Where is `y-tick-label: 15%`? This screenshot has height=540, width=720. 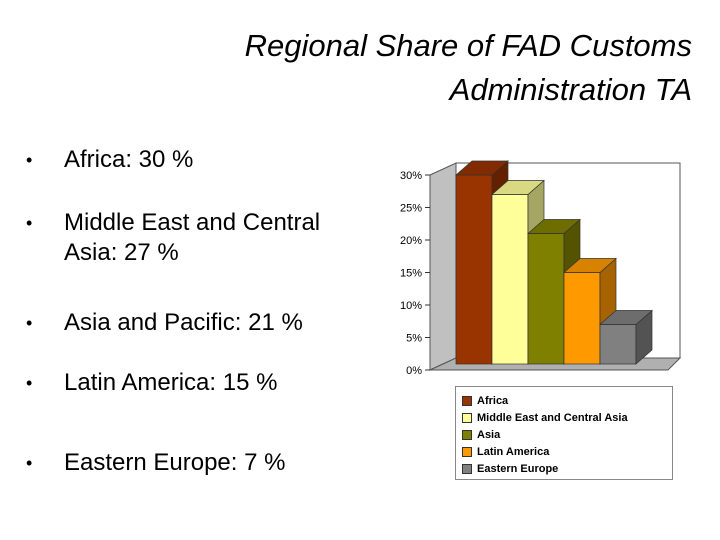
y-tick-label: 15% is located at coordinates (411, 274).